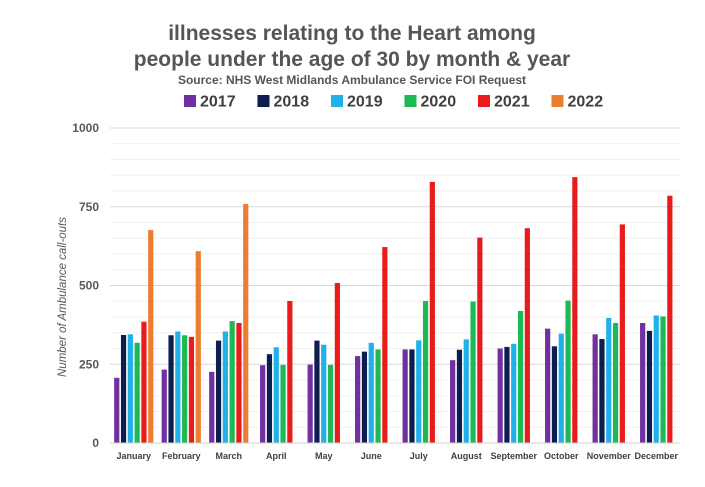 Image resolution: width=705 pixels, height=487 pixels. What do you see at coordinates (137, 392) in the screenshot?
I see `bar-2020-january` at bounding box center [137, 392].